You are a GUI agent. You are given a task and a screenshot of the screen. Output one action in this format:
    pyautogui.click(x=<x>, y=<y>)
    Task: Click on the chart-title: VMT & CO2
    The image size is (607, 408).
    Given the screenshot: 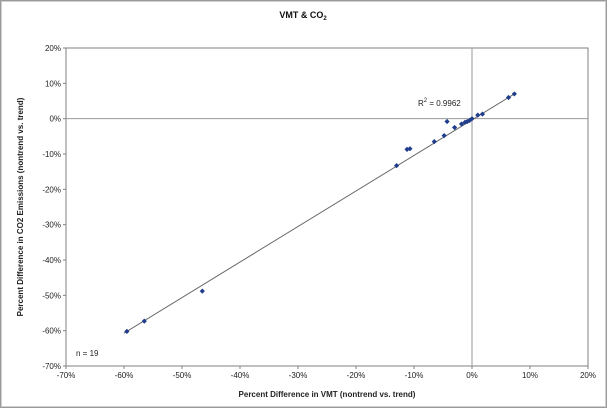 What is the action you would take?
    pyautogui.click(x=303, y=16)
    